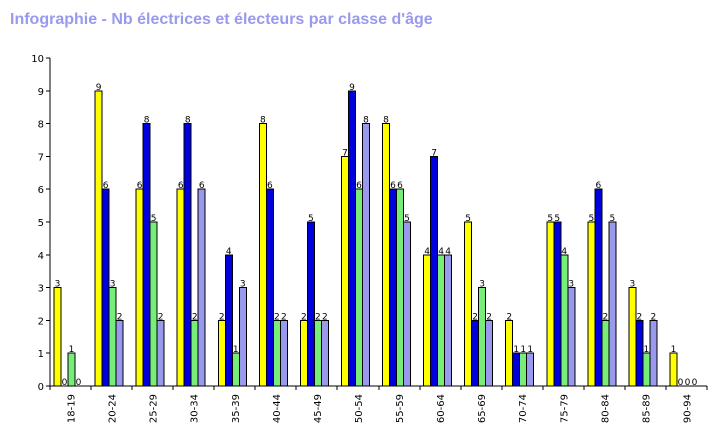 This screenshot has height=429, width=728. I want to click on x-tick-label: 60-64, so click(441, 408).